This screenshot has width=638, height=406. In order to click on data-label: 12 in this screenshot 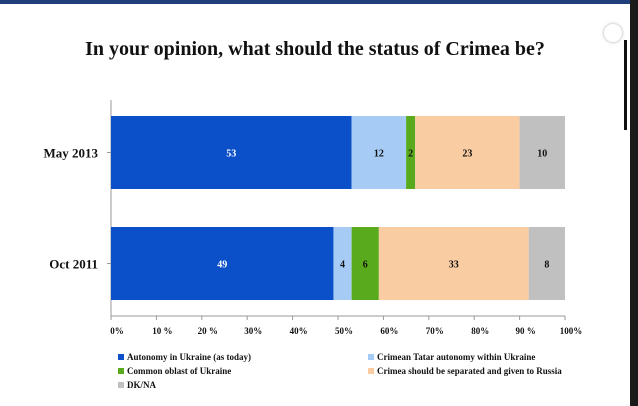, I will do `click(379, 154)`.